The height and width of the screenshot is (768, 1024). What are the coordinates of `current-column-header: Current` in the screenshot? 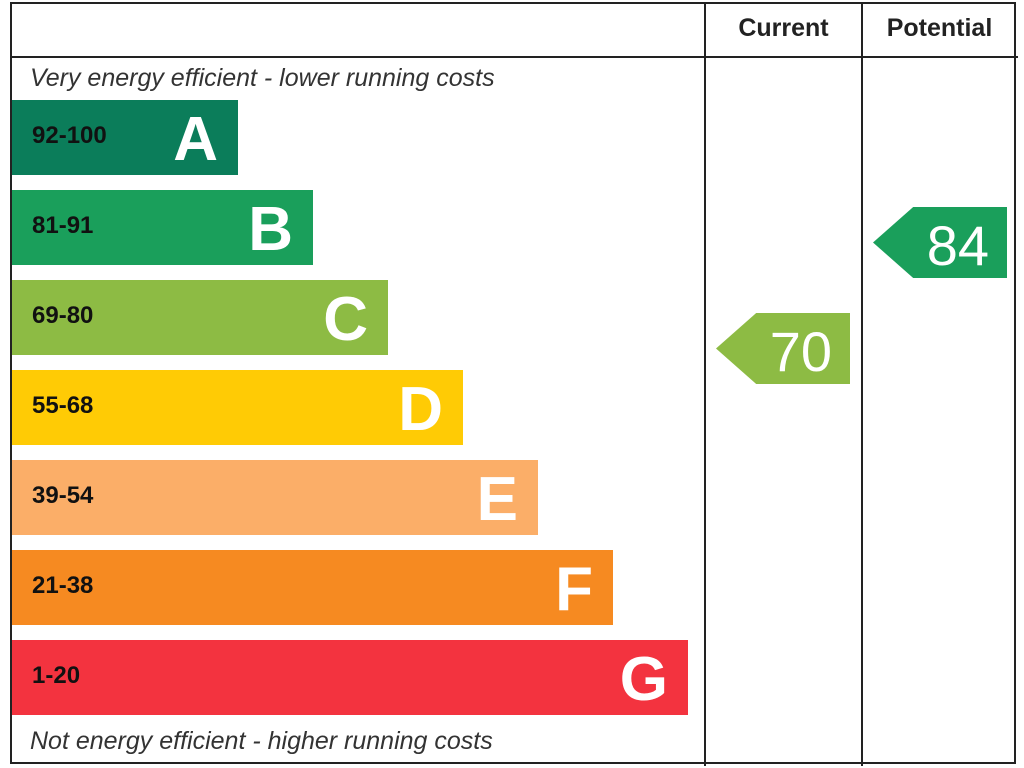 It's located at (783, 28).